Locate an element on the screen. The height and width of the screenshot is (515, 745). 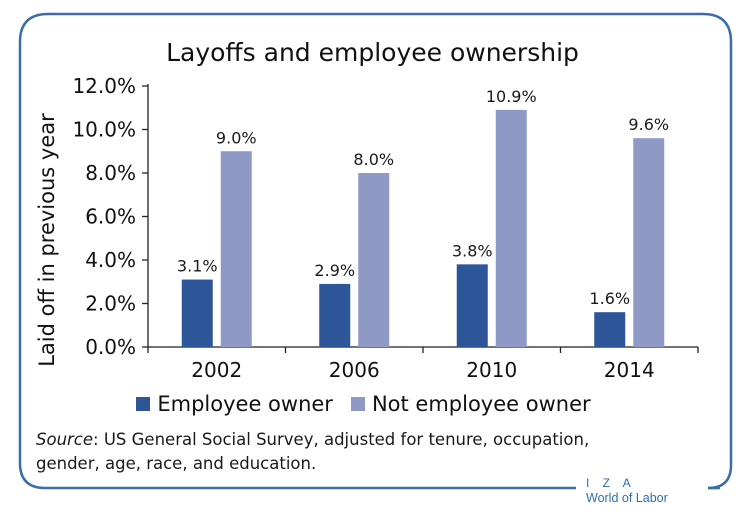
data-label: 3.8% is located at coordinates (472, 250).